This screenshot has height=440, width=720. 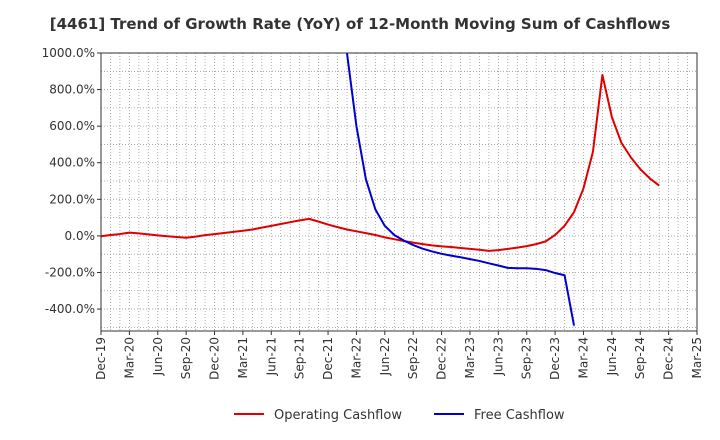 What do you see at coordinates (186, 358) in the screenshot?
I see `x-tick-label: Sep-20` at bounding box center [186, 358].